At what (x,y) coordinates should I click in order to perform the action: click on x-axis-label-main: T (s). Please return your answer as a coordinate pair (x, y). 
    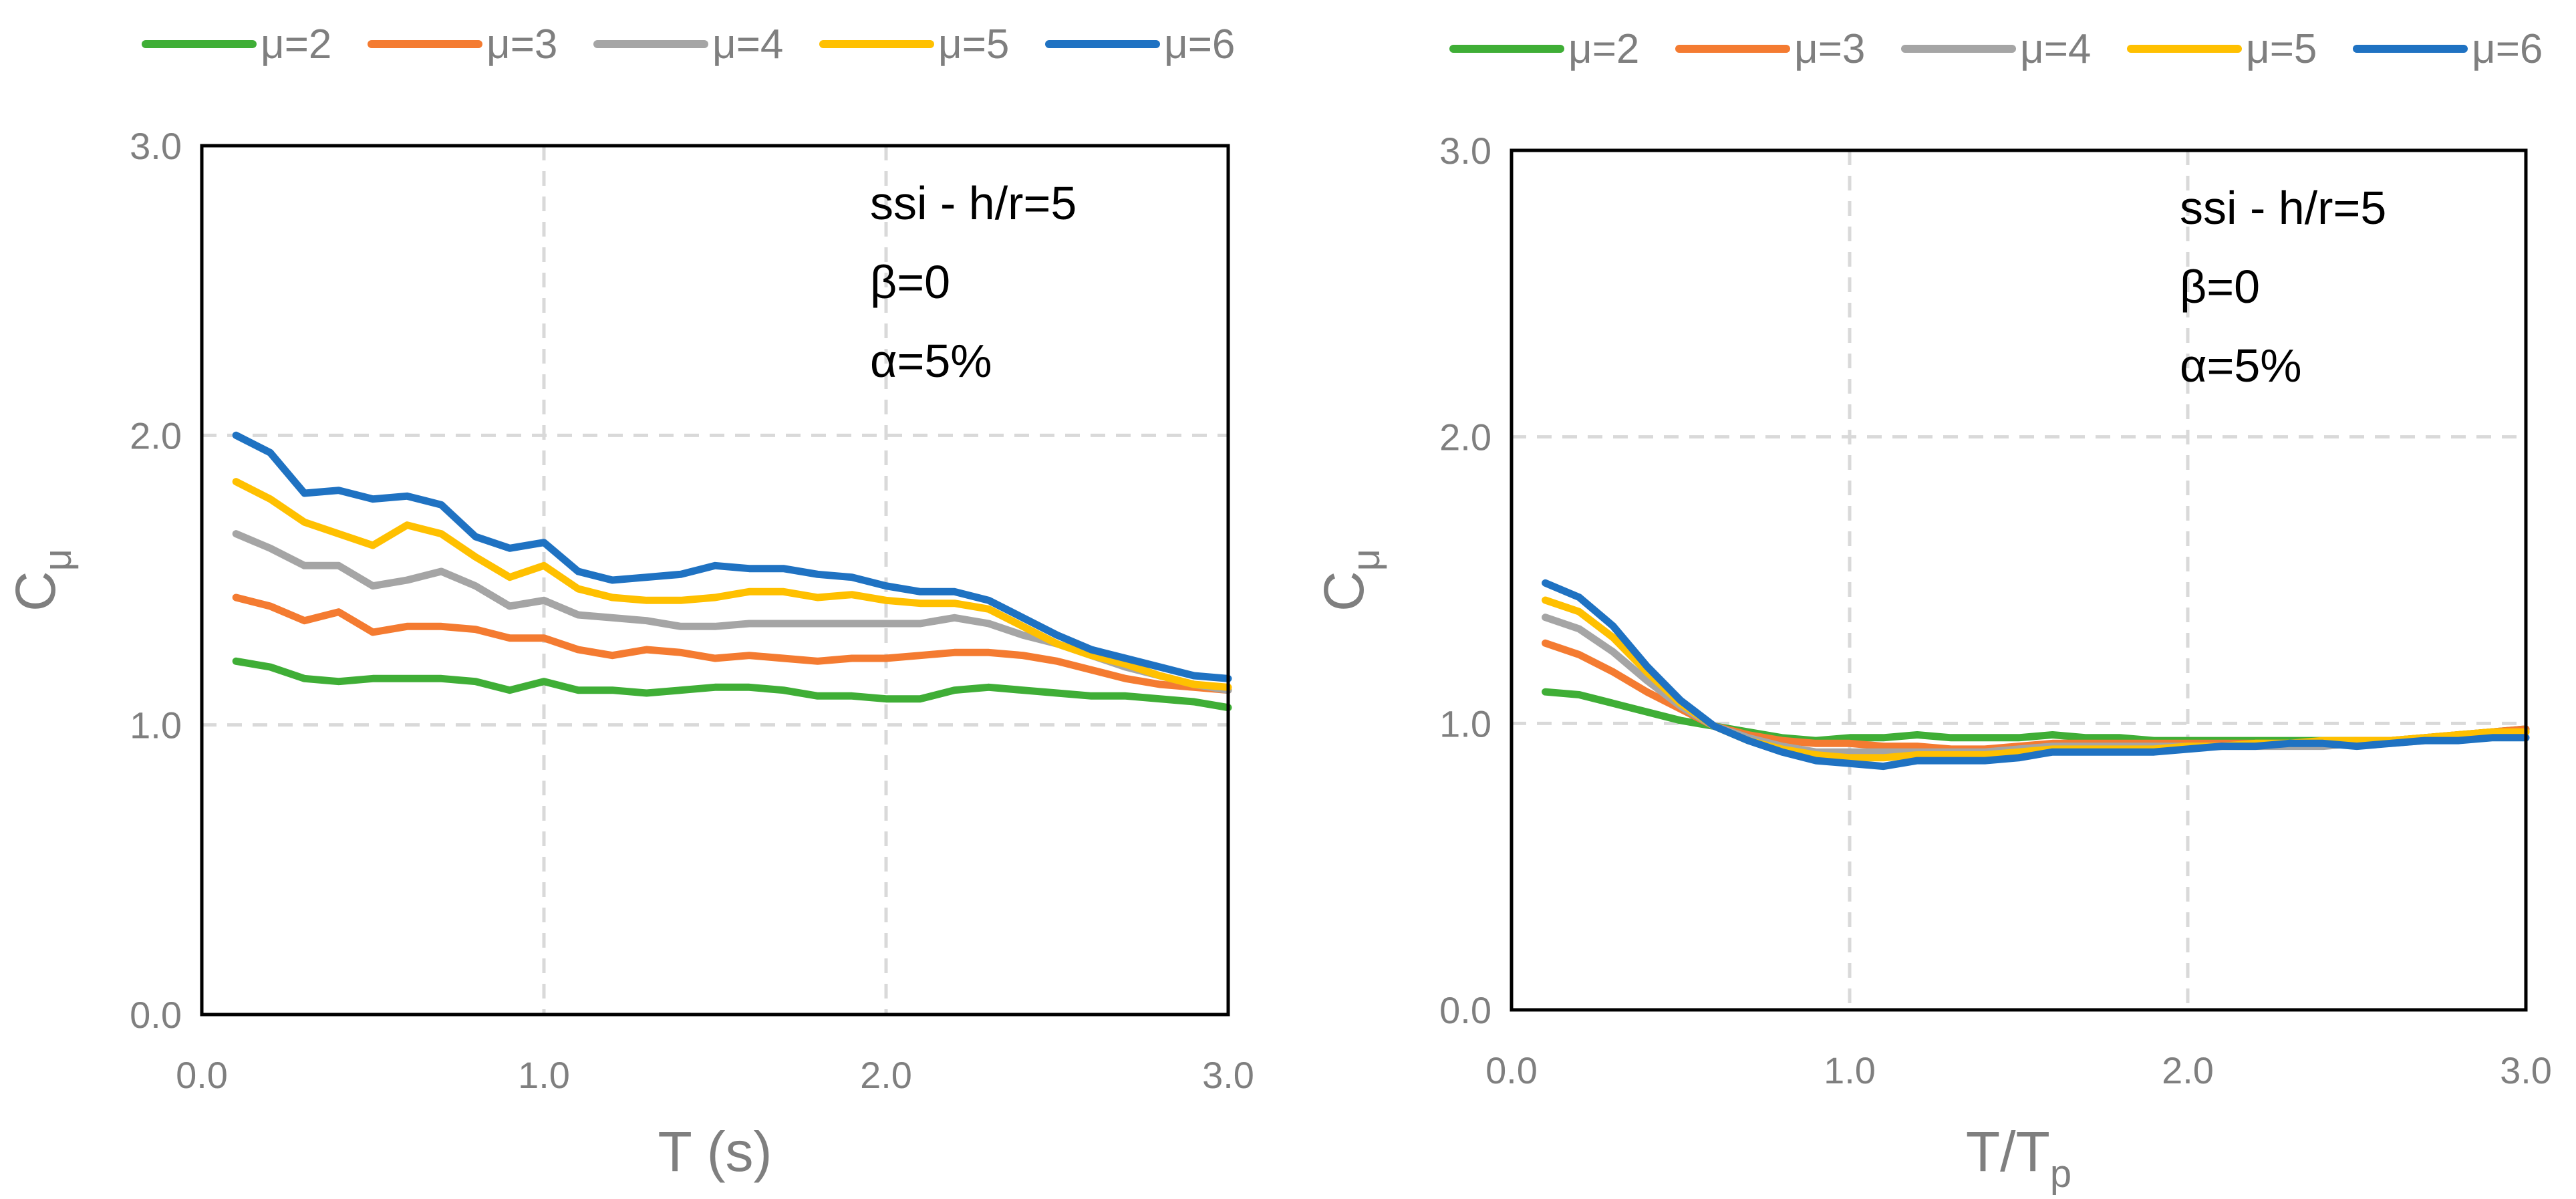
    Looking at the image, I should click on (715, 1151).